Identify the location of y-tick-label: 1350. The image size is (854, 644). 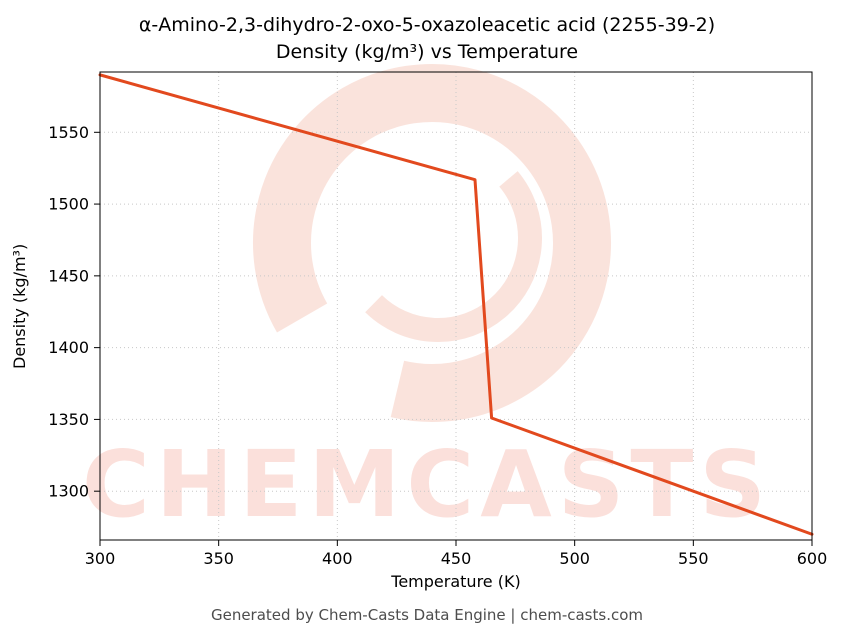
(68, 419).